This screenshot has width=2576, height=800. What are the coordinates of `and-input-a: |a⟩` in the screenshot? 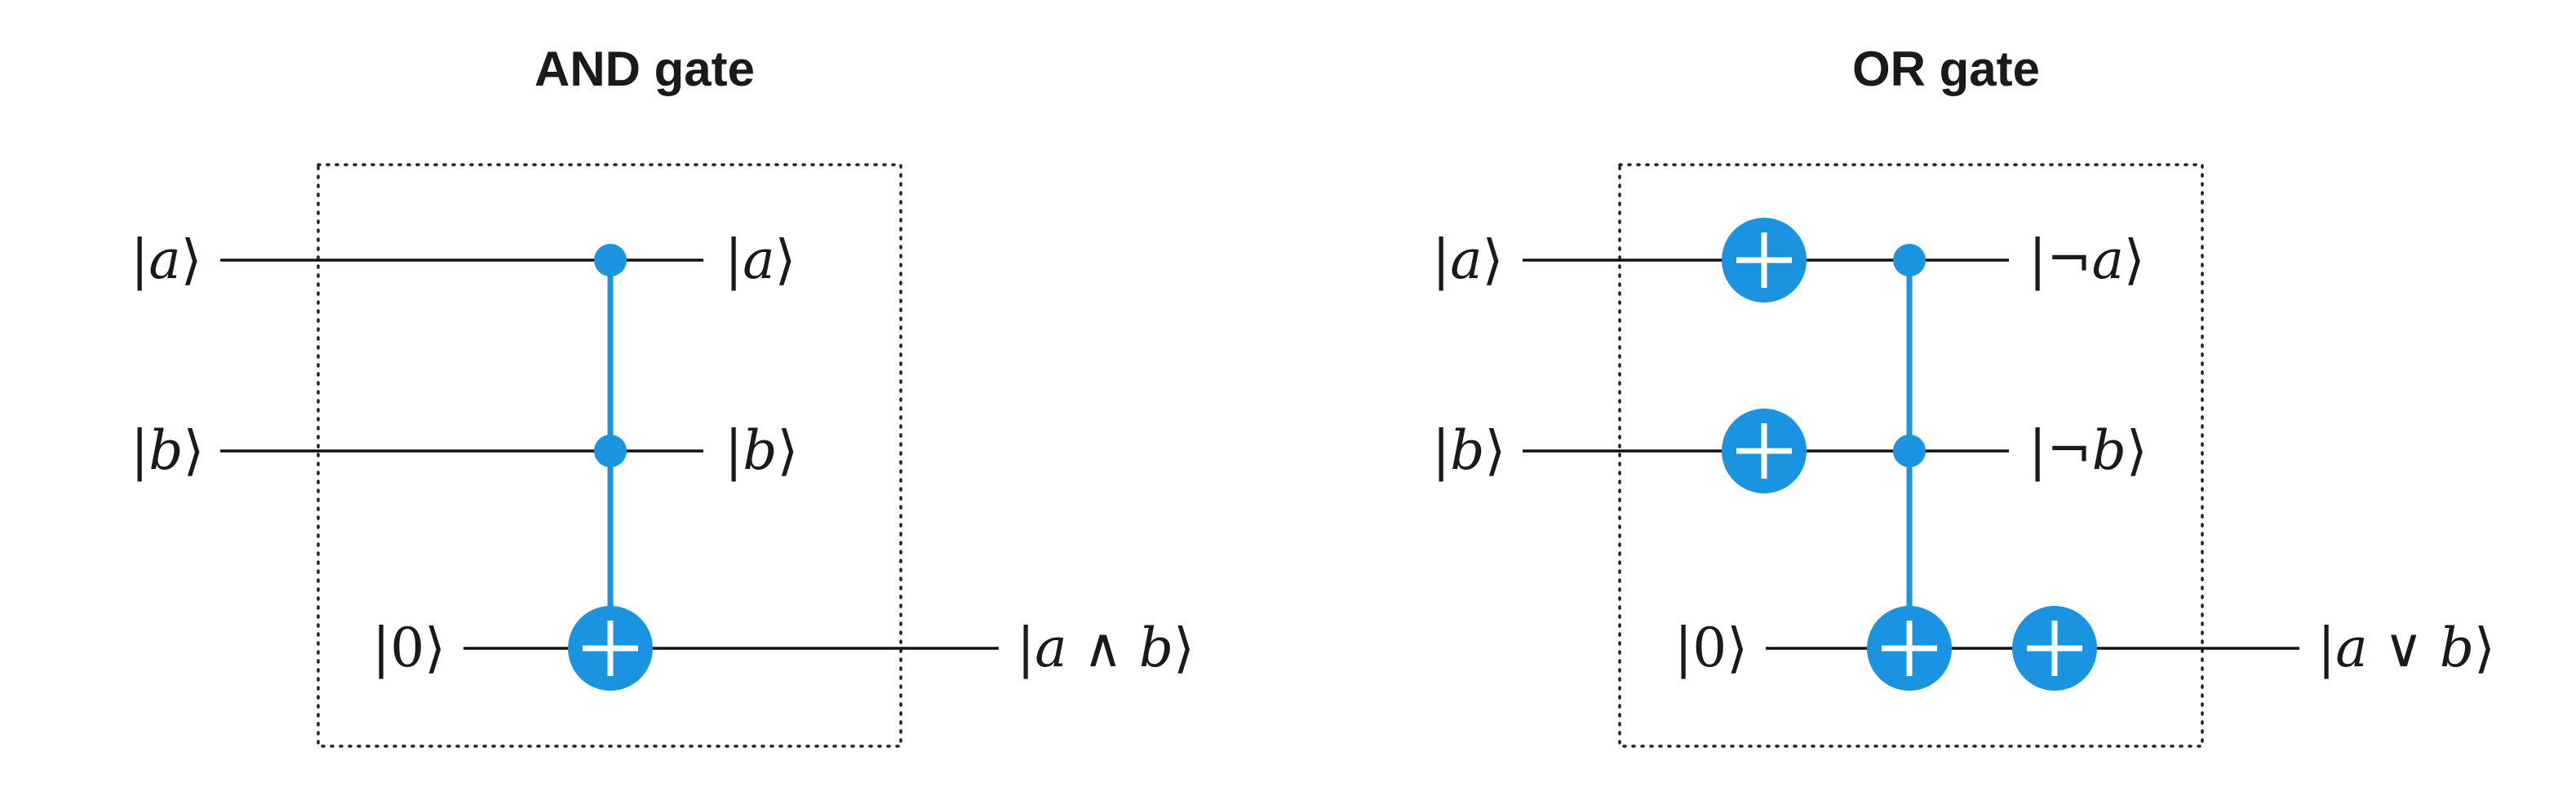 It's located at (166, 259).